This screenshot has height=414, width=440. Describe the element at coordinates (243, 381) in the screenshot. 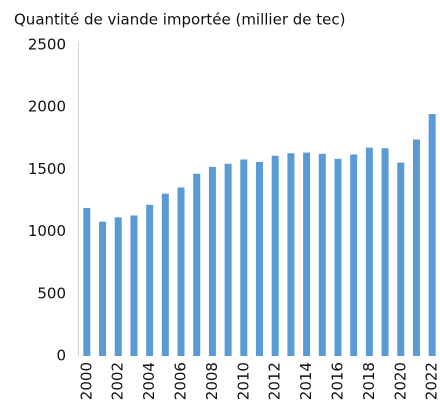

I see `x-tick-label: 2010` at that location.